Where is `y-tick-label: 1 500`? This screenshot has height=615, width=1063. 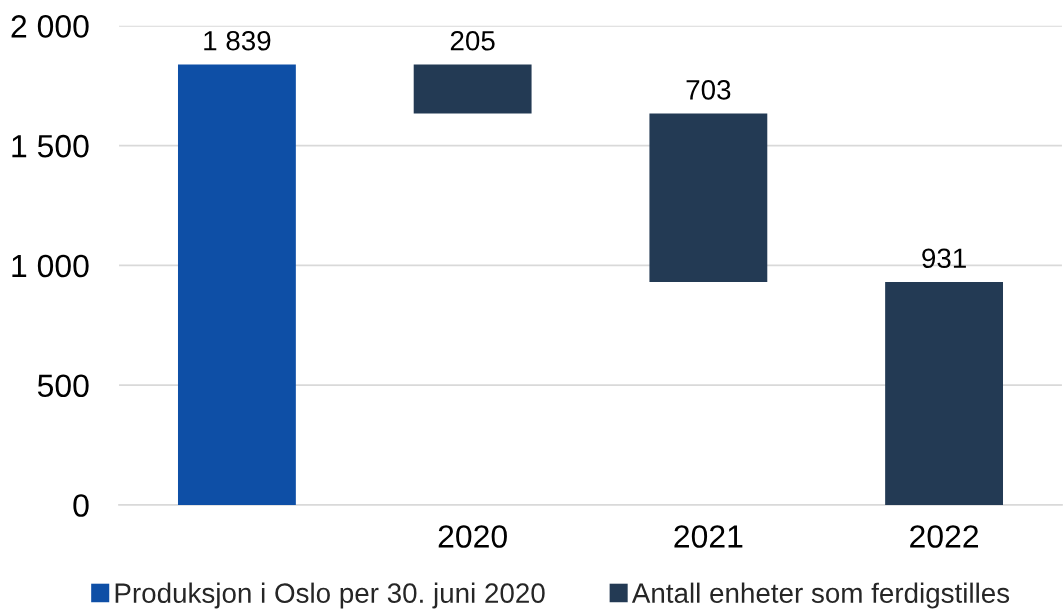 y-tick-label: 1 500 is located at coordinates (50, 146).